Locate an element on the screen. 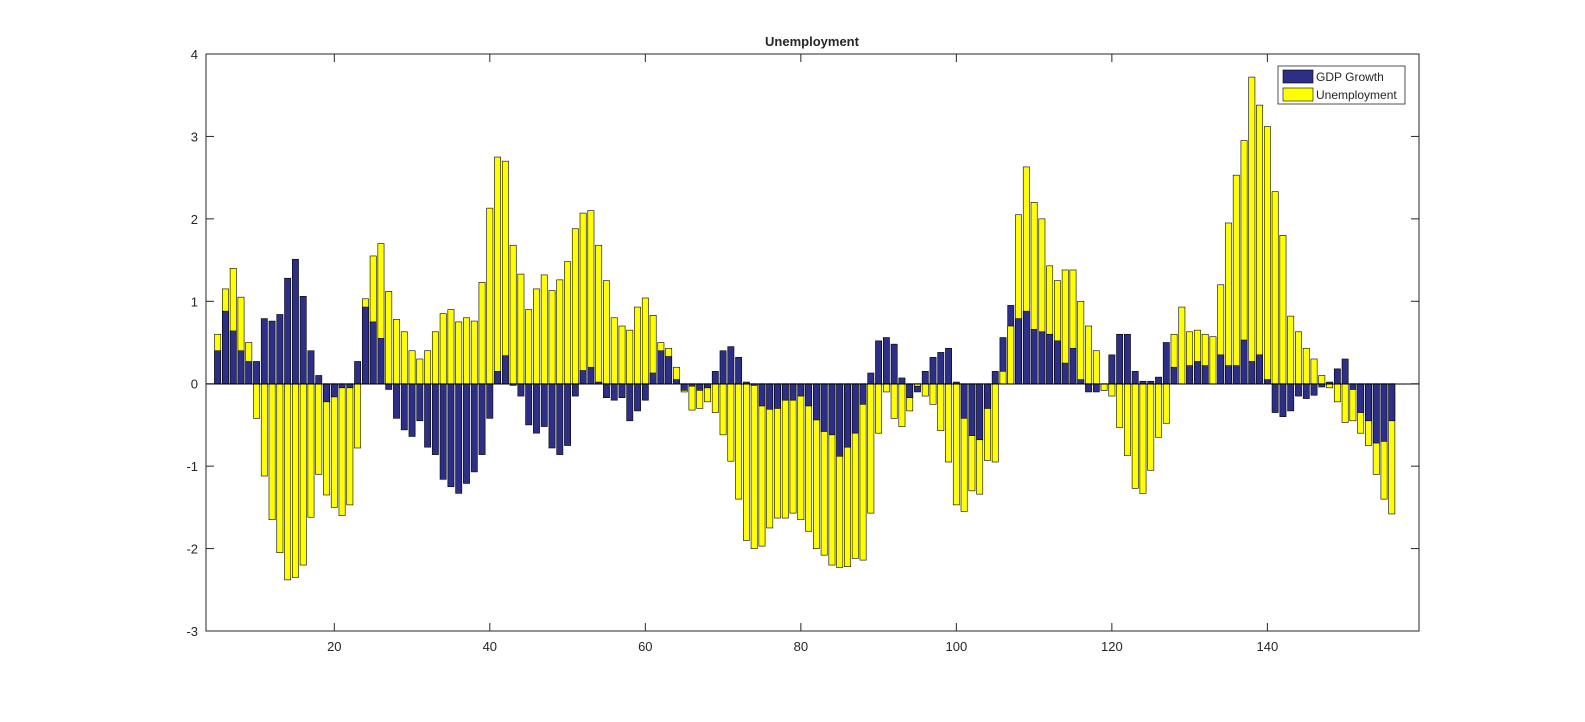 Image resolution: width=1585 pixels, height=722 pixels. y-tick-label--2: -2 is located at coordinates (192, 549).